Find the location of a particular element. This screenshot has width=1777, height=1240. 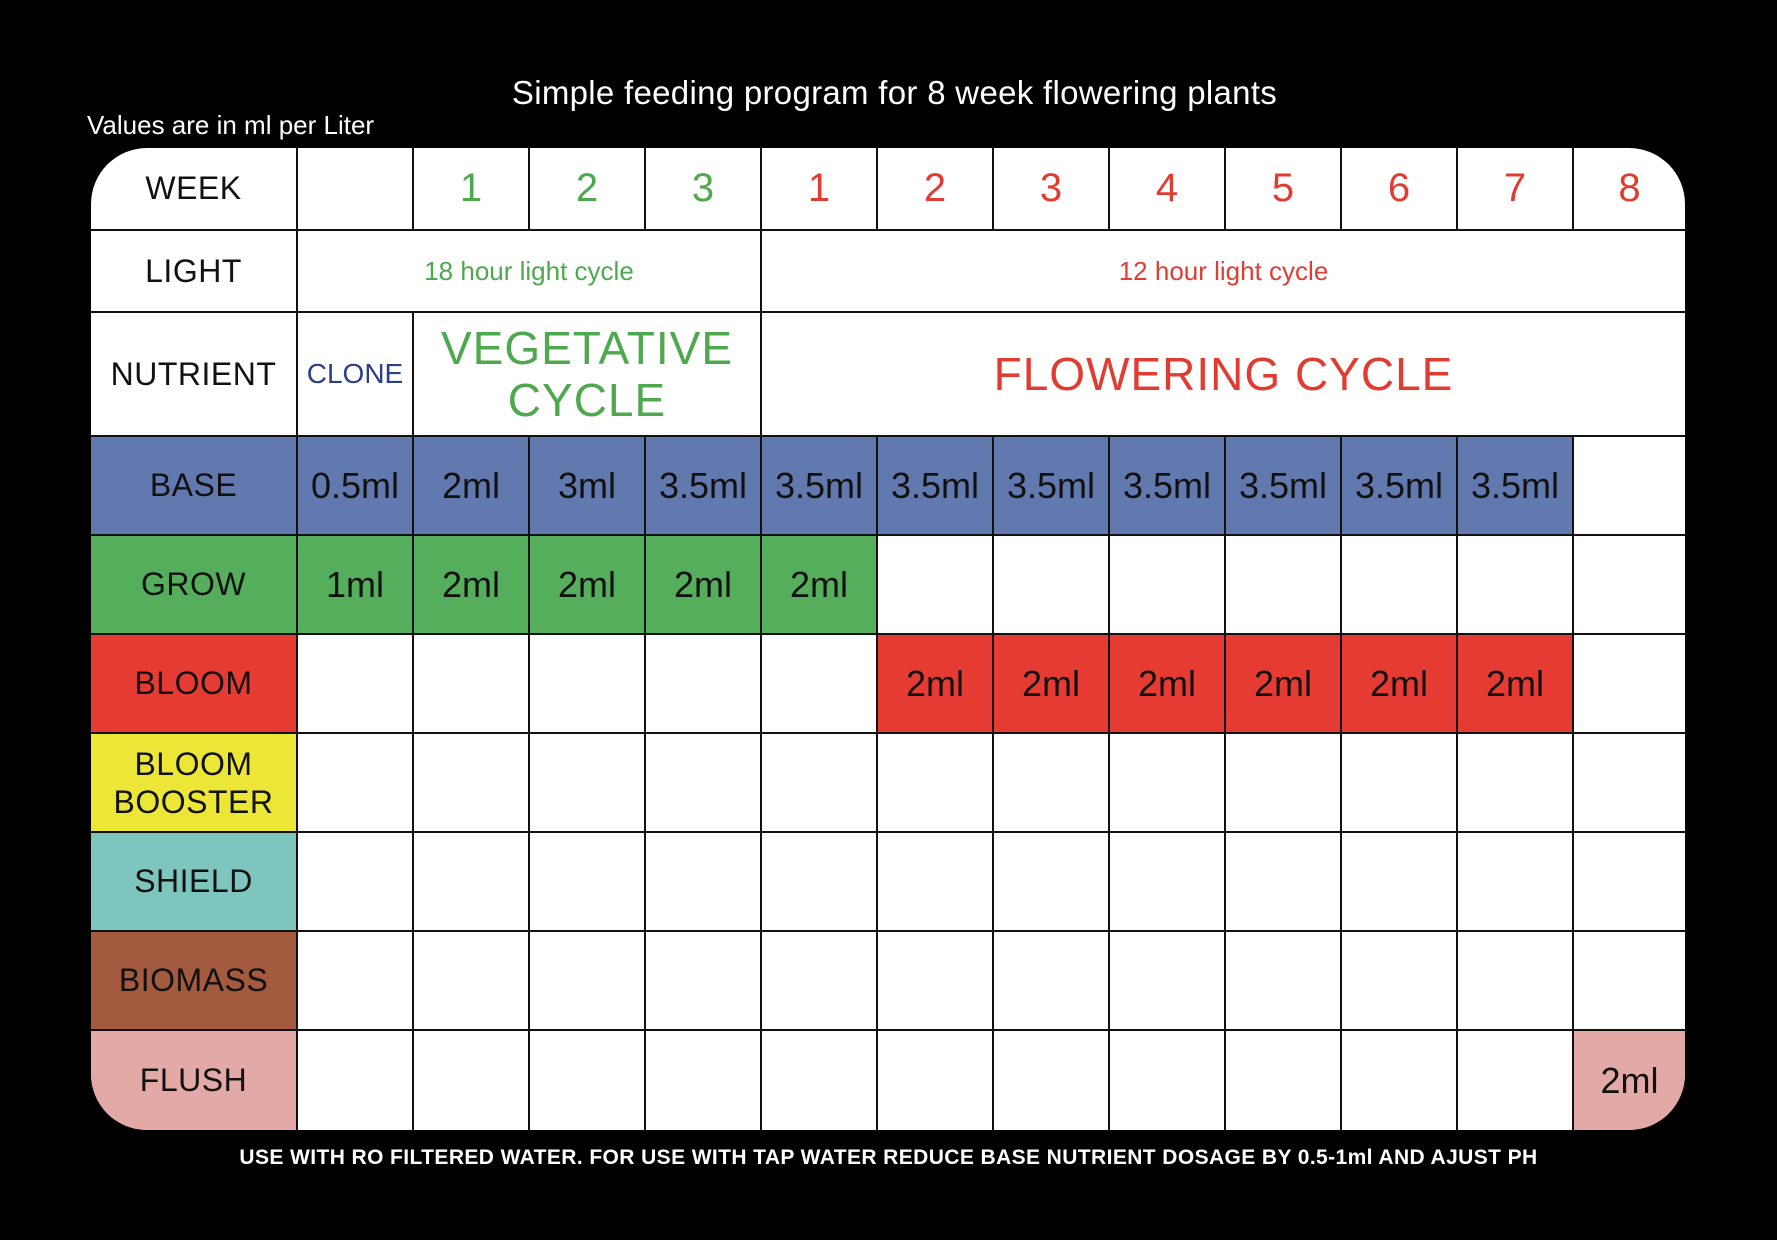

vegetative-cycle-line-1: VEGETATIVE is located at coordinates (587, 348).